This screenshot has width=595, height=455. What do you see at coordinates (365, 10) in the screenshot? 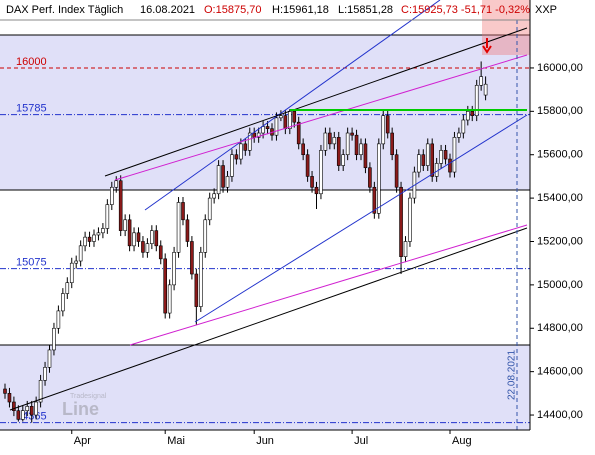
I see `quote-low: L:15851,28` at bounding box center [365, 10].